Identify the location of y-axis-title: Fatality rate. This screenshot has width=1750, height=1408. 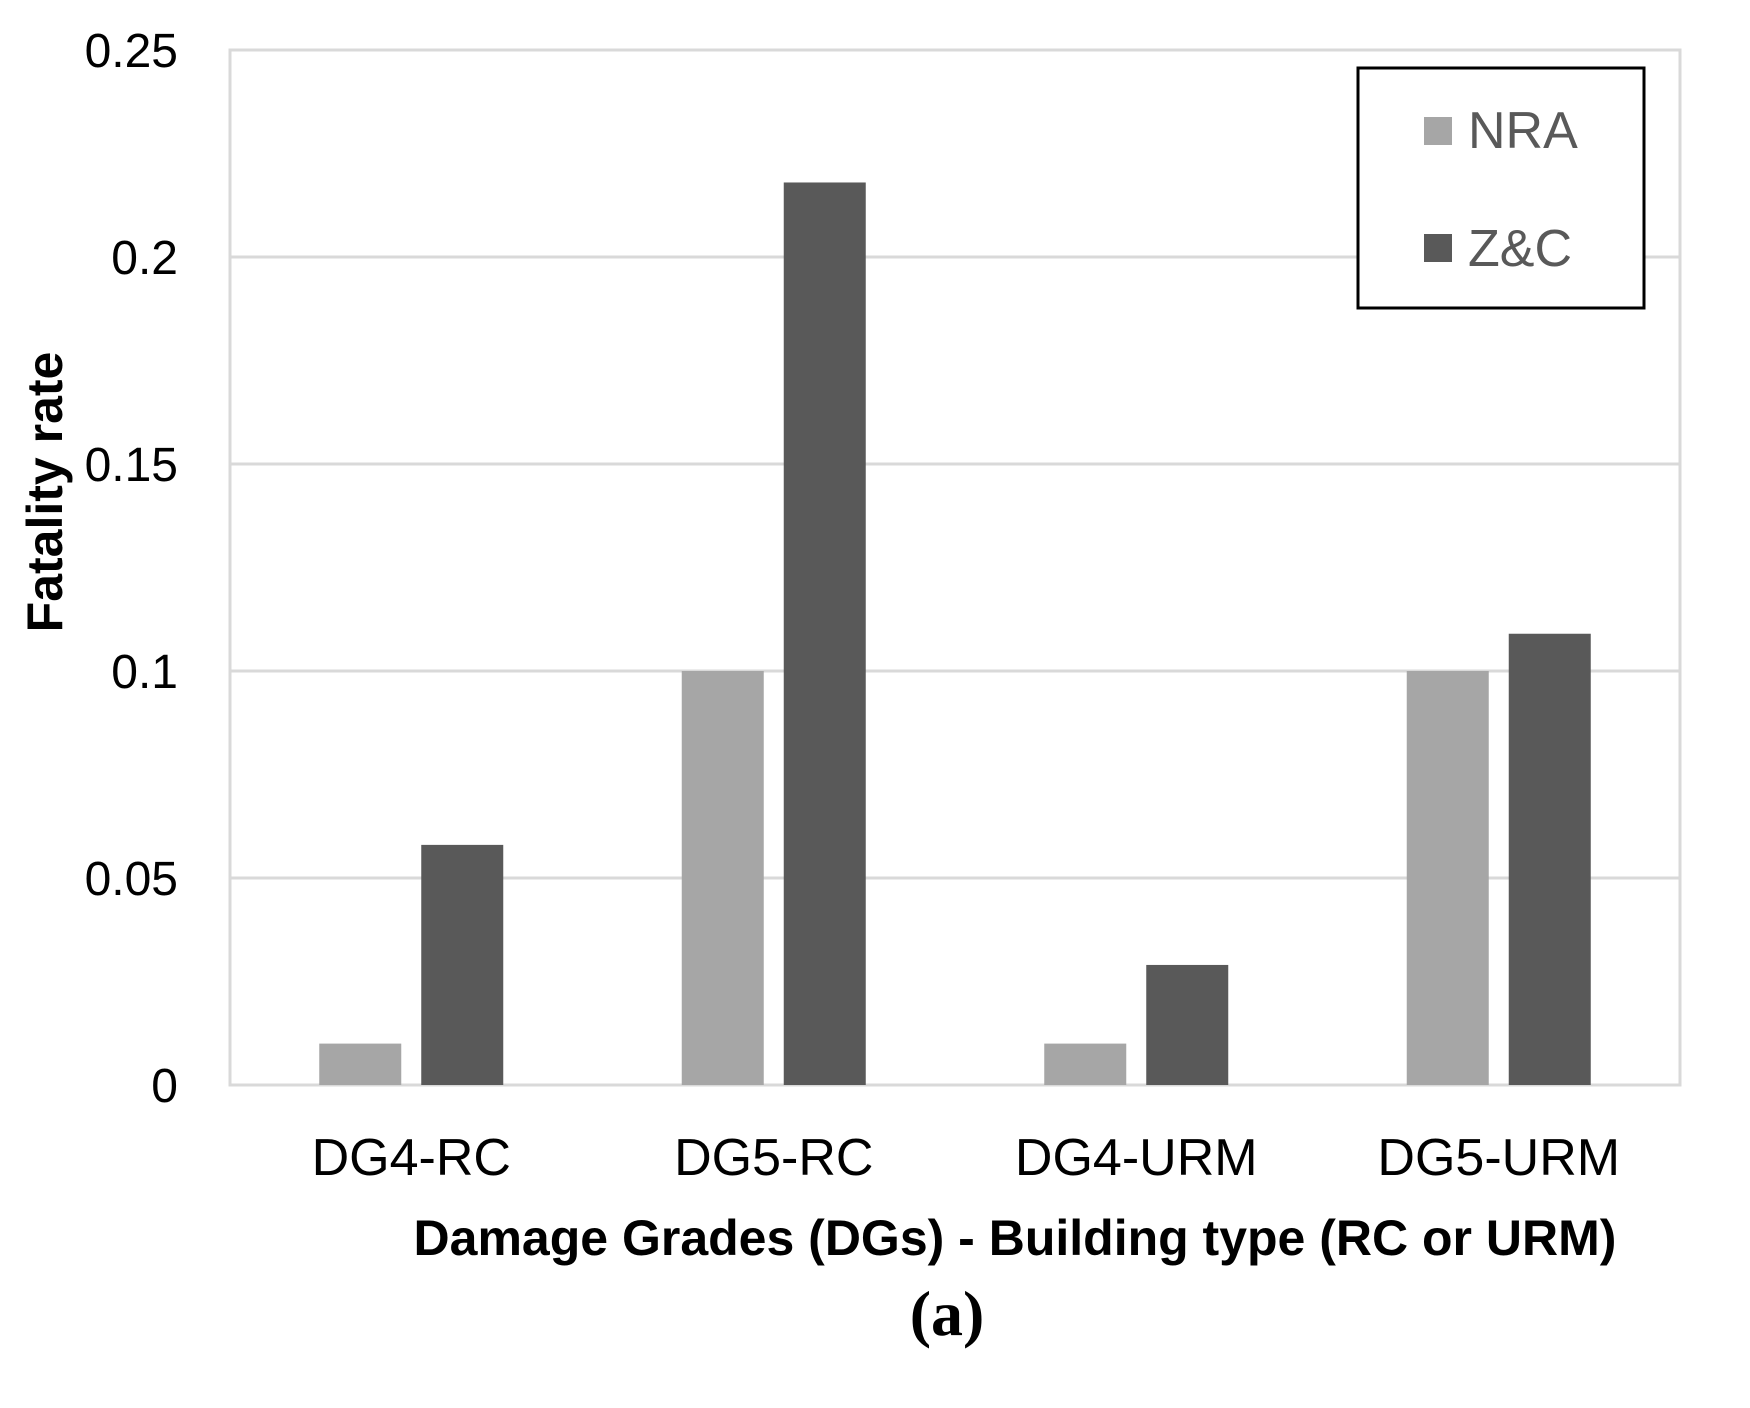
(45, 492).